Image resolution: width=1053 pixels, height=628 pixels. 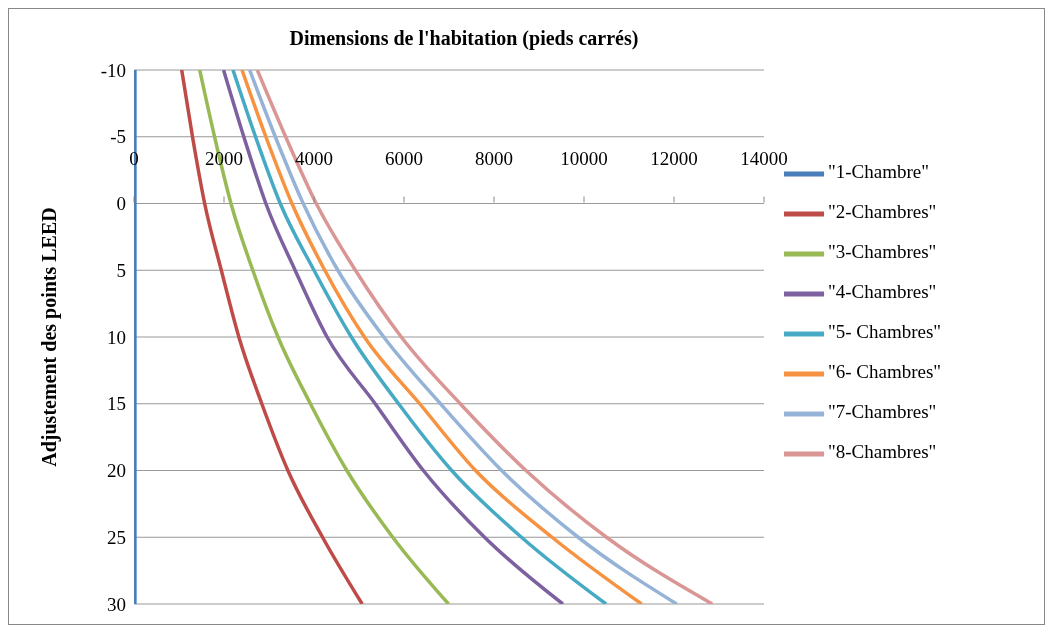 I want to click on x-tick-label: 8000, so click(x=494, y=158).